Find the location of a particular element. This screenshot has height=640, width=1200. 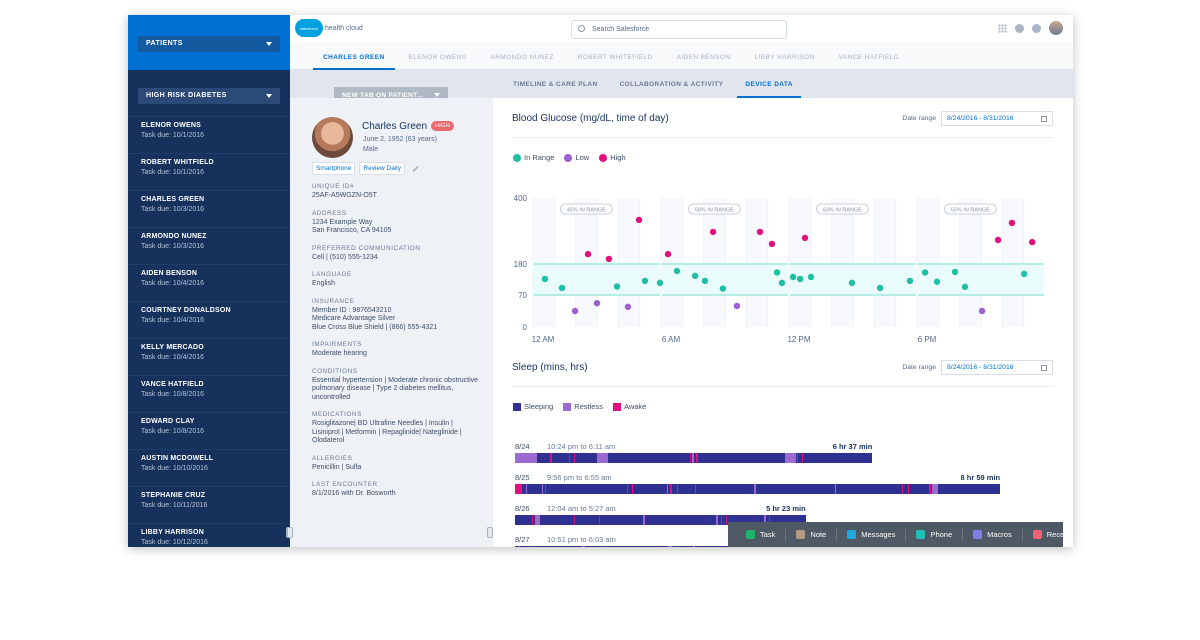

patient-list-item: ROBERT WHITFIELD Task due: 10/1/2016 is located at coordinates (209, 171).